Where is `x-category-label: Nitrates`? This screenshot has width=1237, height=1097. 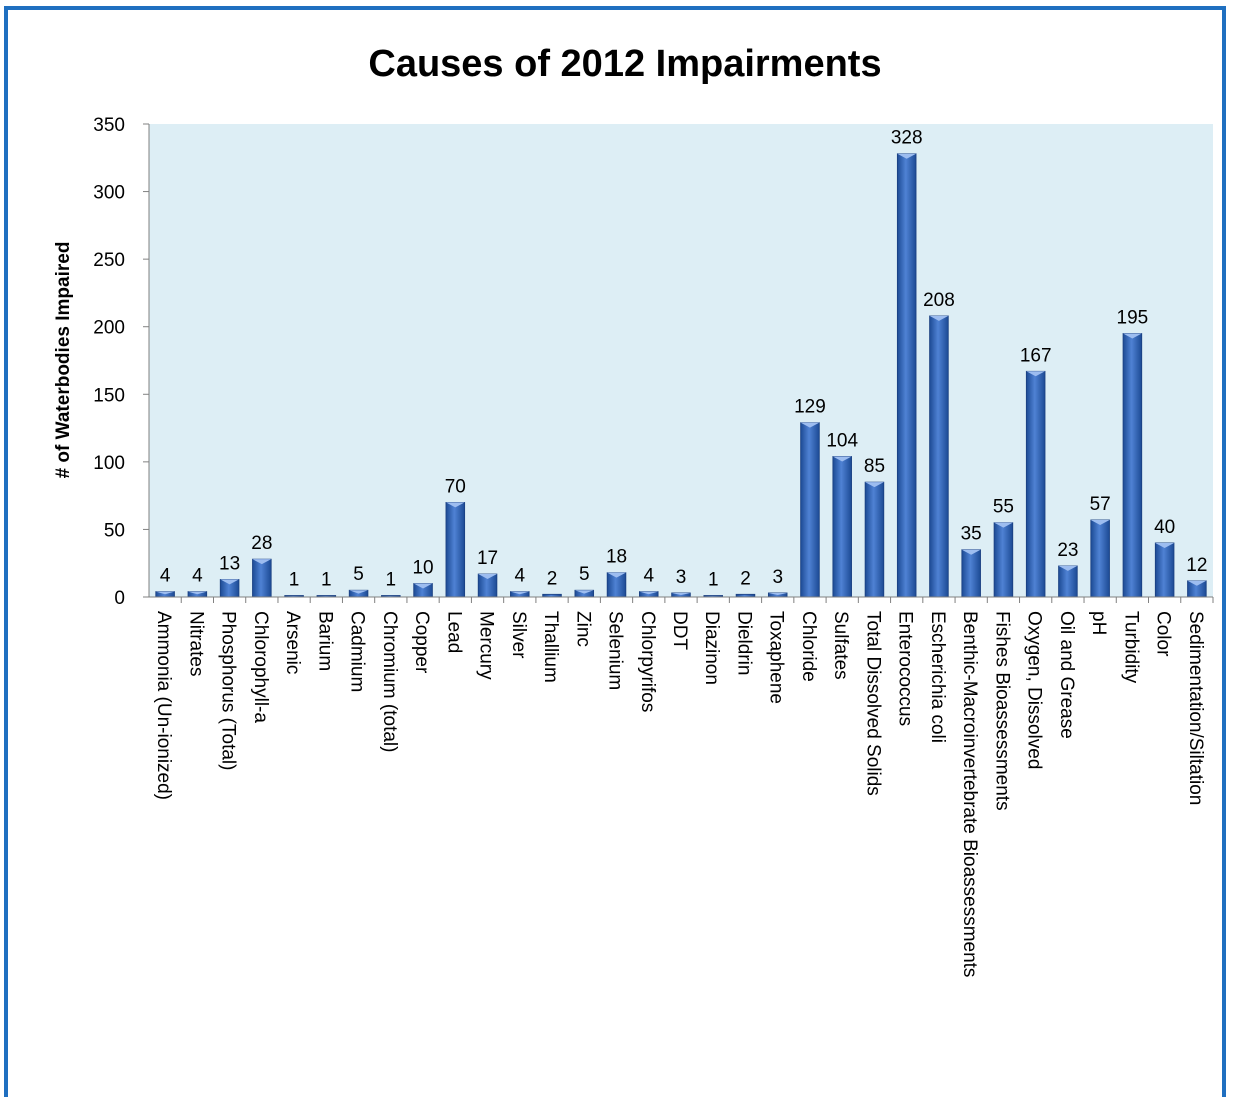 x-category-label: Nitrates is located at coordinates (195, 643).